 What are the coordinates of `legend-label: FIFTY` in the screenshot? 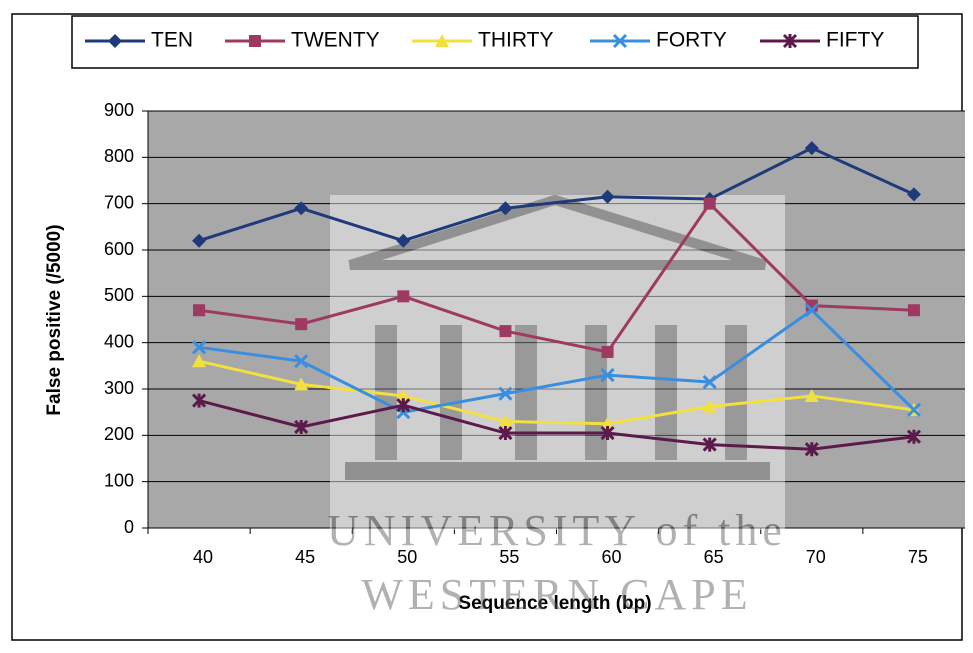 It's located at (855, 40).